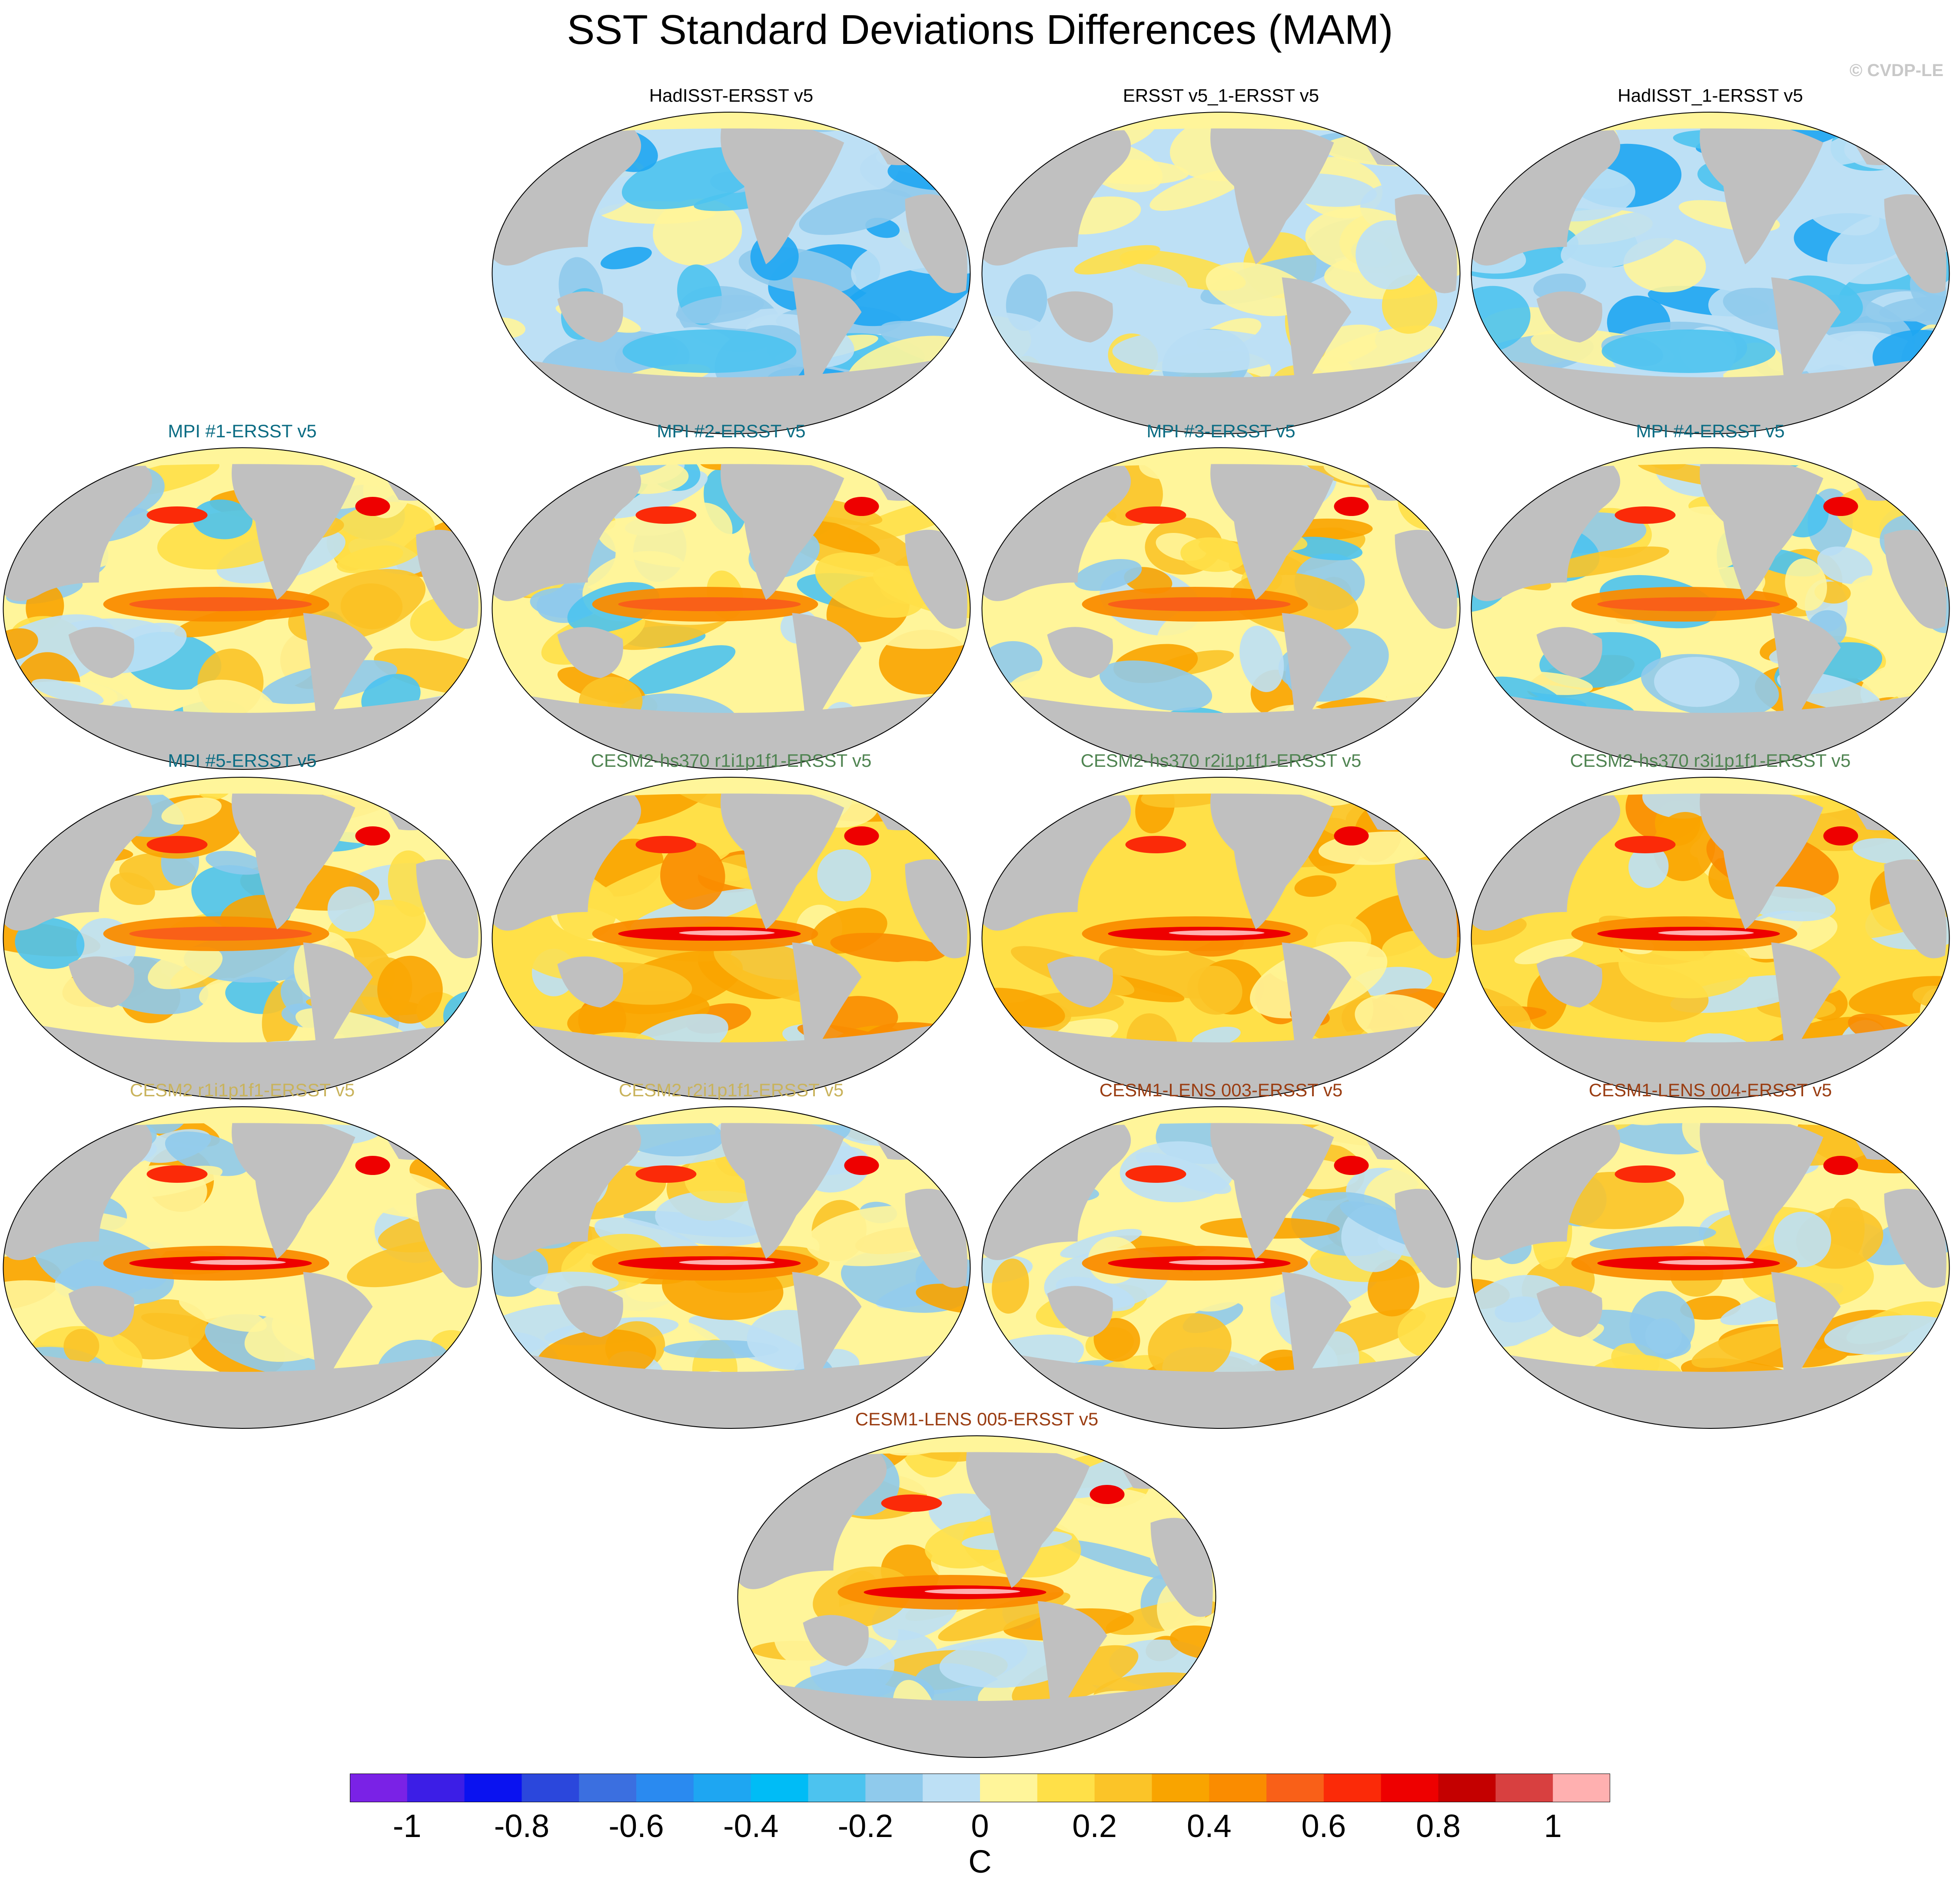 The image size is (1960, 1887). Describe the element at coordinates (865, 1826) in the screenshot. I see `colorbar-tick-label: -0.2` at that location.